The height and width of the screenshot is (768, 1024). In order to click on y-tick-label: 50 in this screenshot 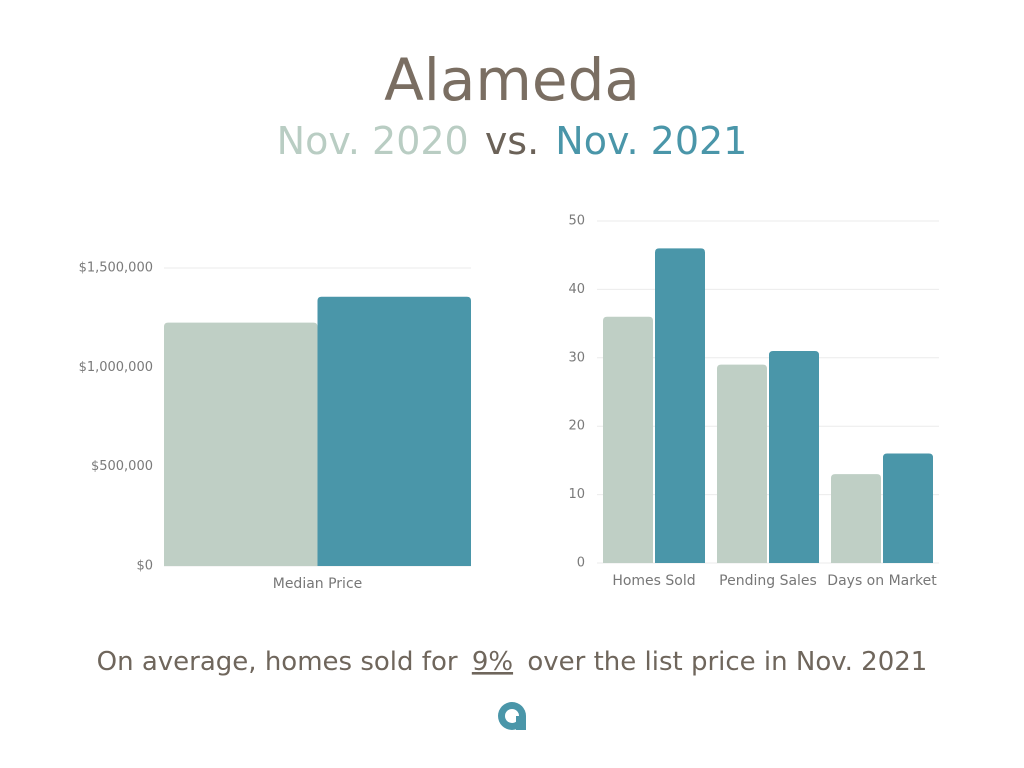, I will do `click(576, 221)`.